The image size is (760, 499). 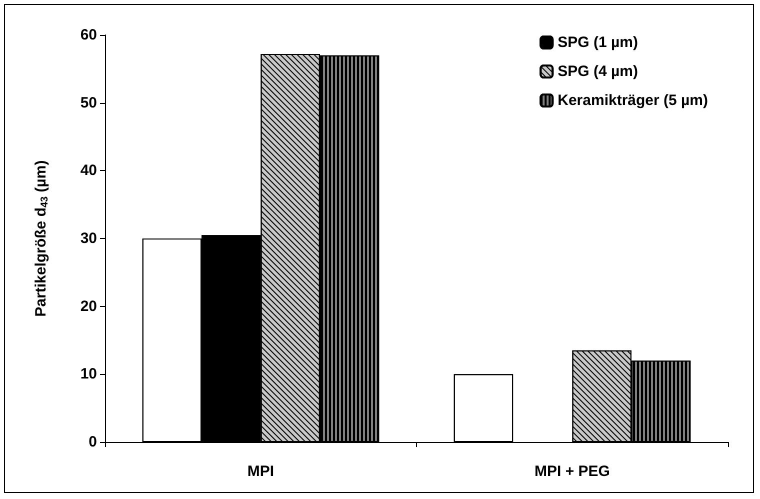 I want to click on y-axis-title: Partikelgröße d43 (µm), so click(x=41, y=238).